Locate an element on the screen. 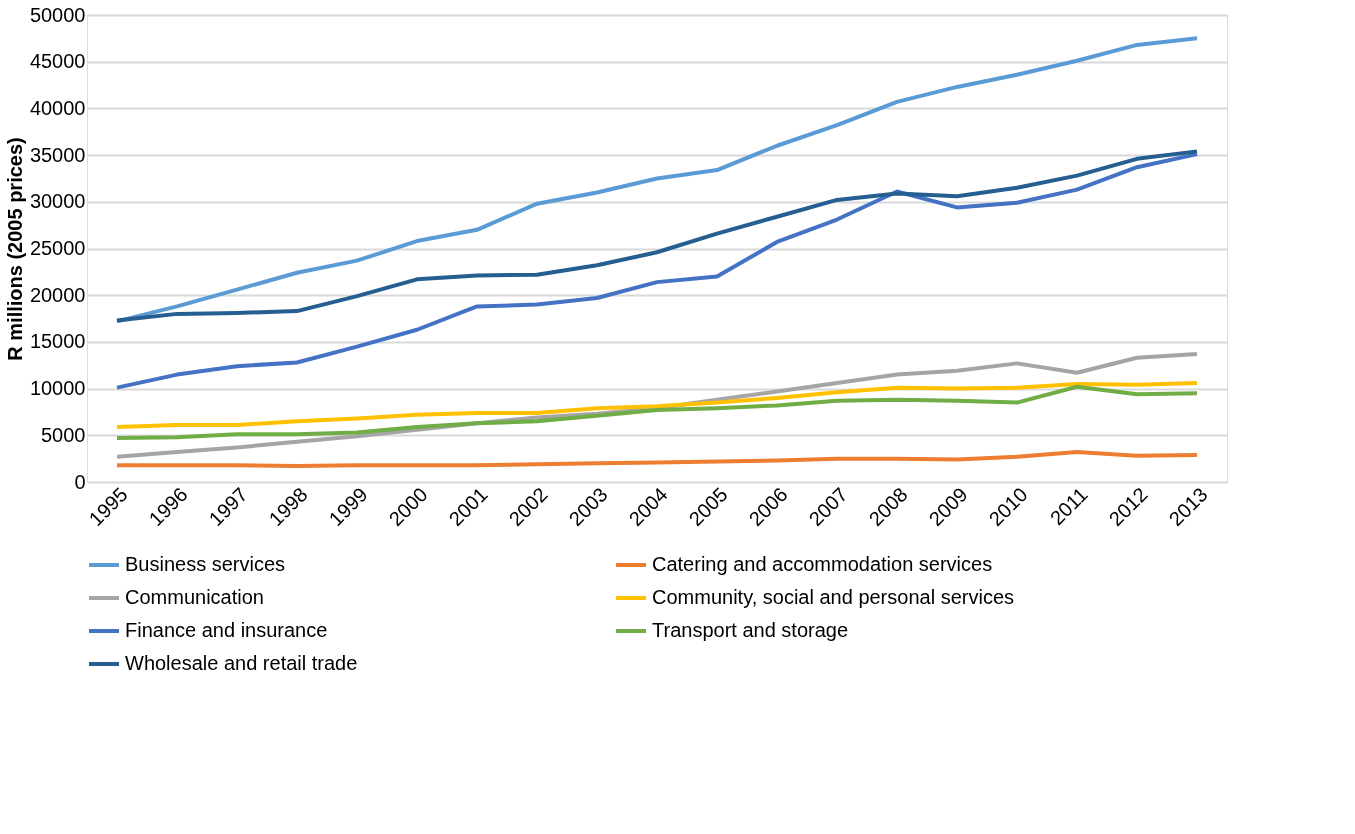 This screenshot has width=1355, height=834. y-tick-label: 20000 is located at coordinates (57, 294).